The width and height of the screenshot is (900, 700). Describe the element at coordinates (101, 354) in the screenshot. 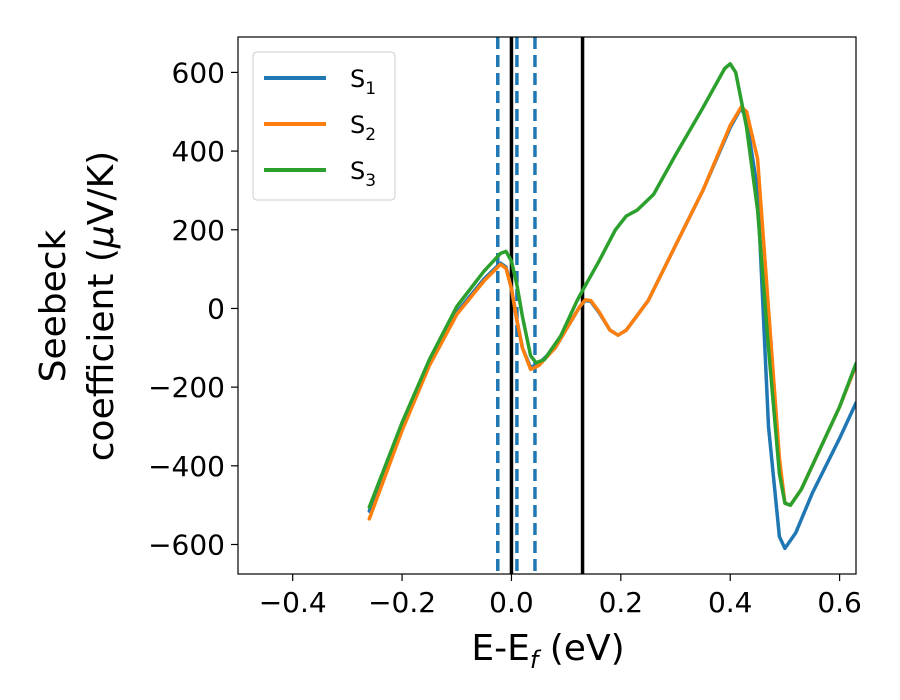

I see `y-axis-label-pre: coefficient (` at that location.